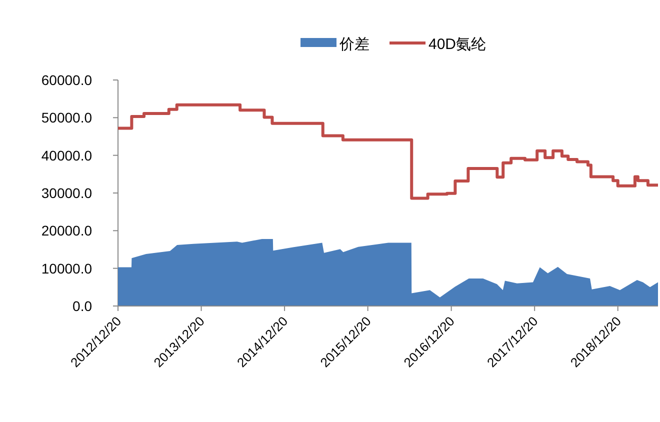  What do you see at coordinates (66, 230) in the screenshot?
I see `y-tick-label: 20000.0` at bounding box center [66, 230].